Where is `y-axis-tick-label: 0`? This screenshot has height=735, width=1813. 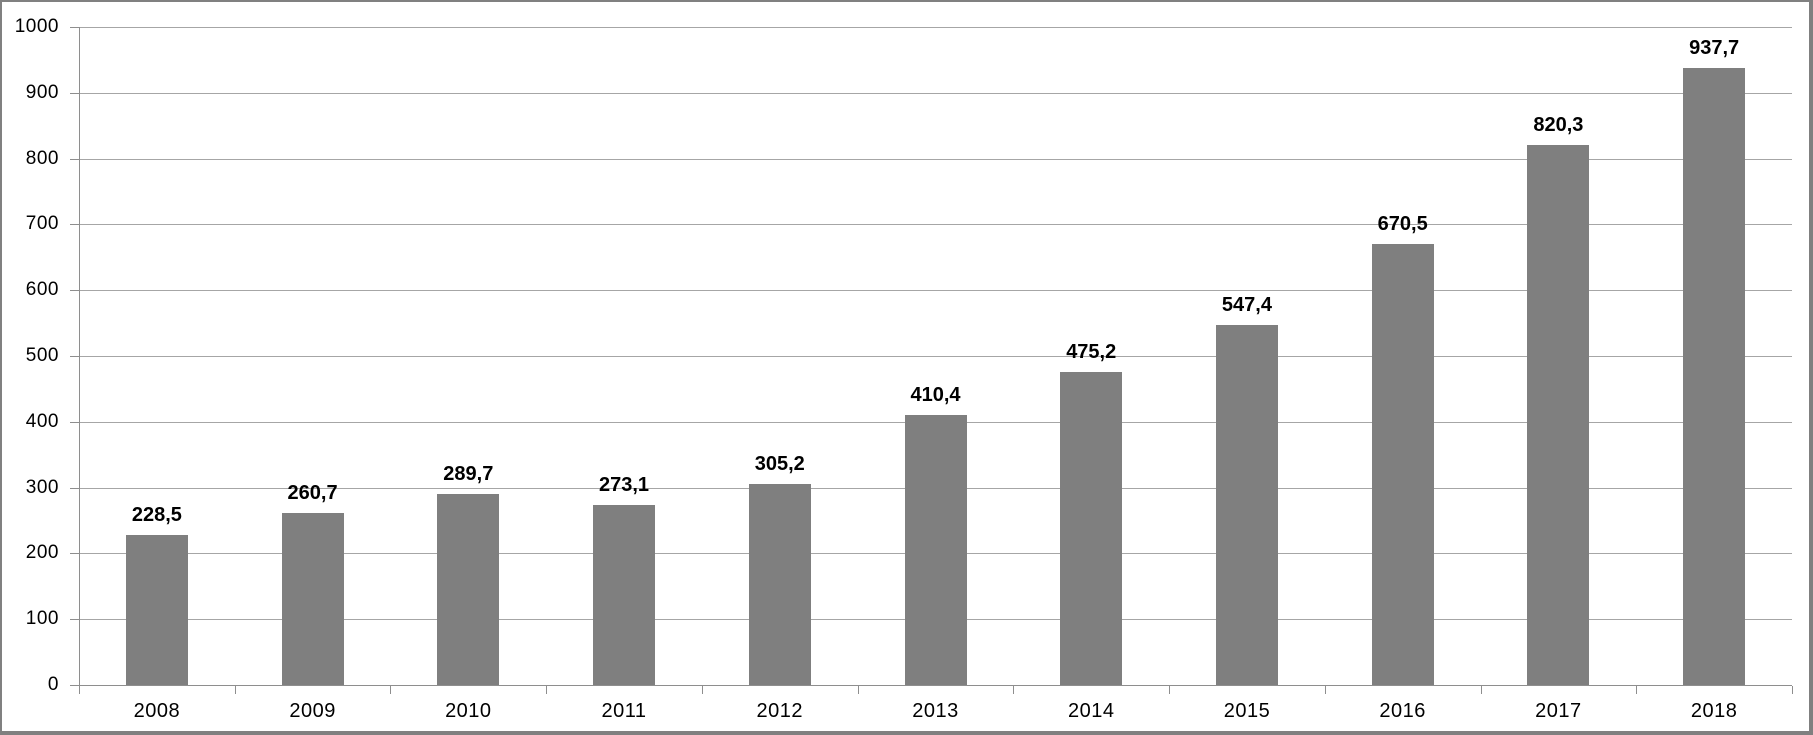
y-axis-tick-label: 0 is located at coordinates (53, 684).